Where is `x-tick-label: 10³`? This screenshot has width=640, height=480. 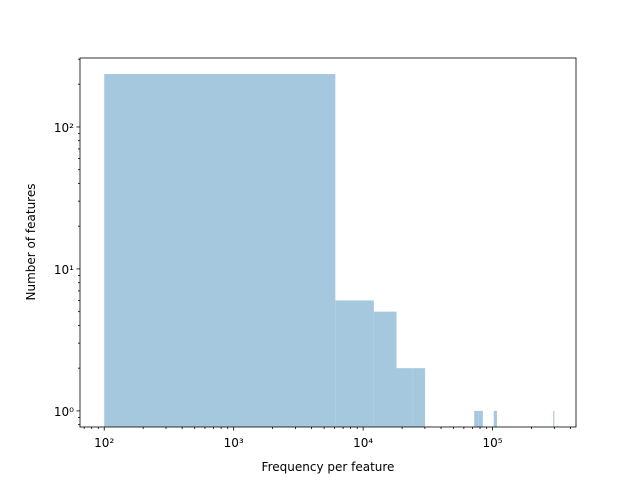
x-tick-label: 10³ is located at coordinates (234, 443).